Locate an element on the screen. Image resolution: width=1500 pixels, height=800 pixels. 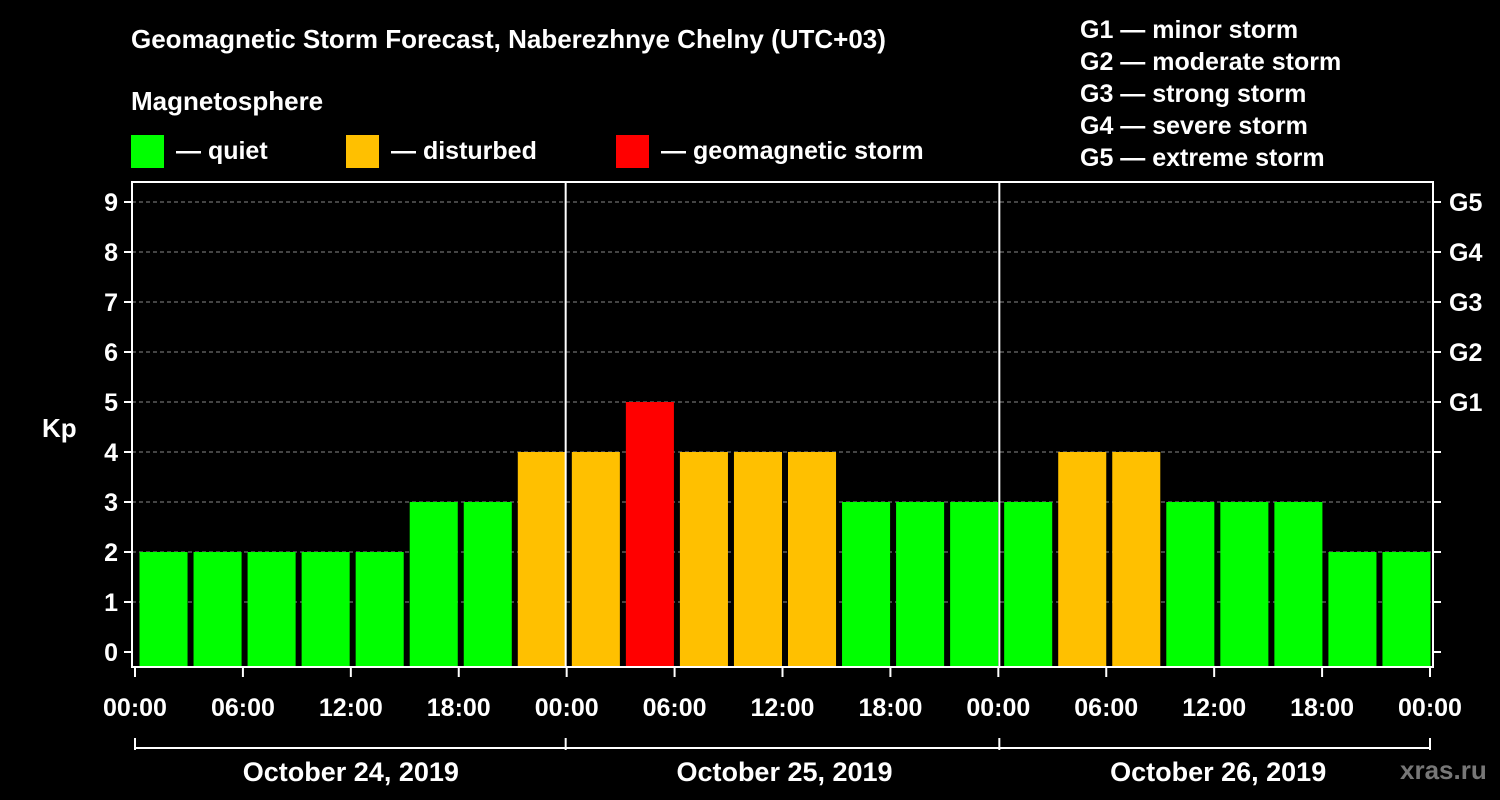
day-label: October 26, 2019 is located at coordinates (1218, 772).